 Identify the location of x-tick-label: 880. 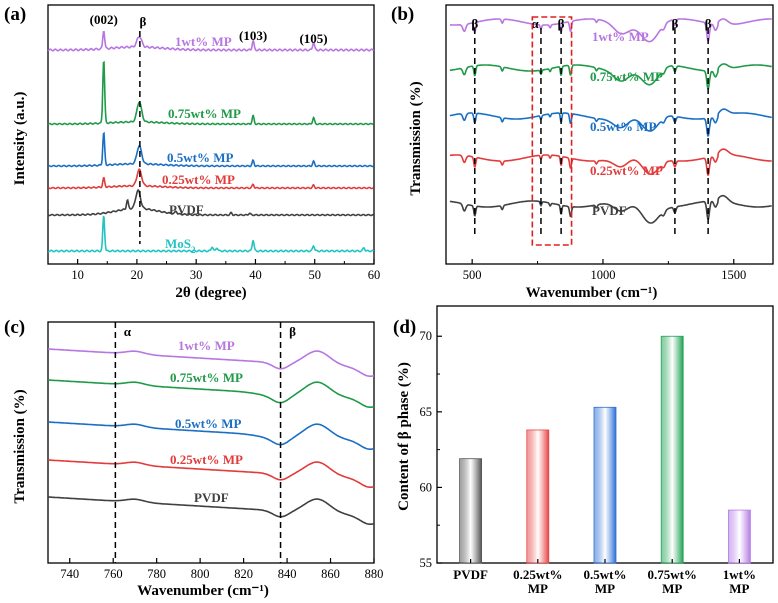
(374, 574).